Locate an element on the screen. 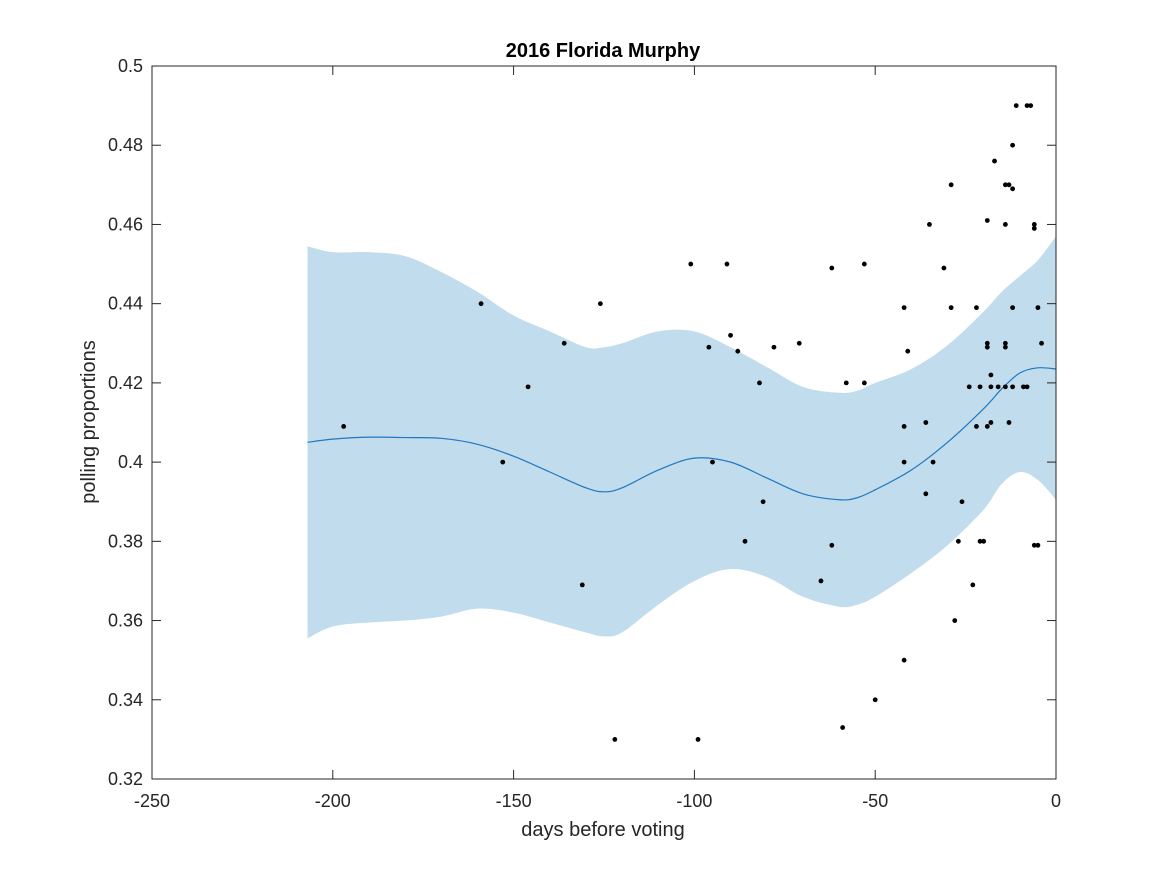 The width and height of the screenshot is (1167, 875). x-tick-label: -150 is located at coordinates (514, 801).